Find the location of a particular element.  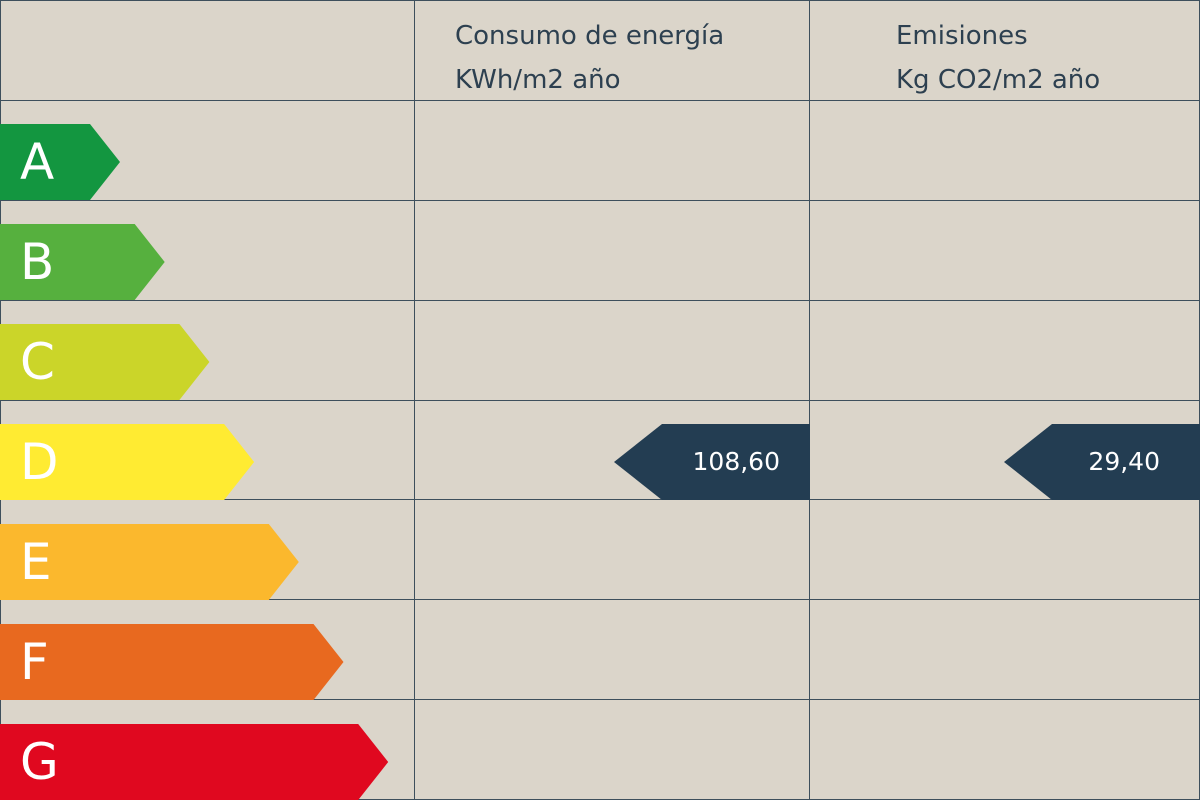

rating-letter: G is located at coordinates (39, 762).